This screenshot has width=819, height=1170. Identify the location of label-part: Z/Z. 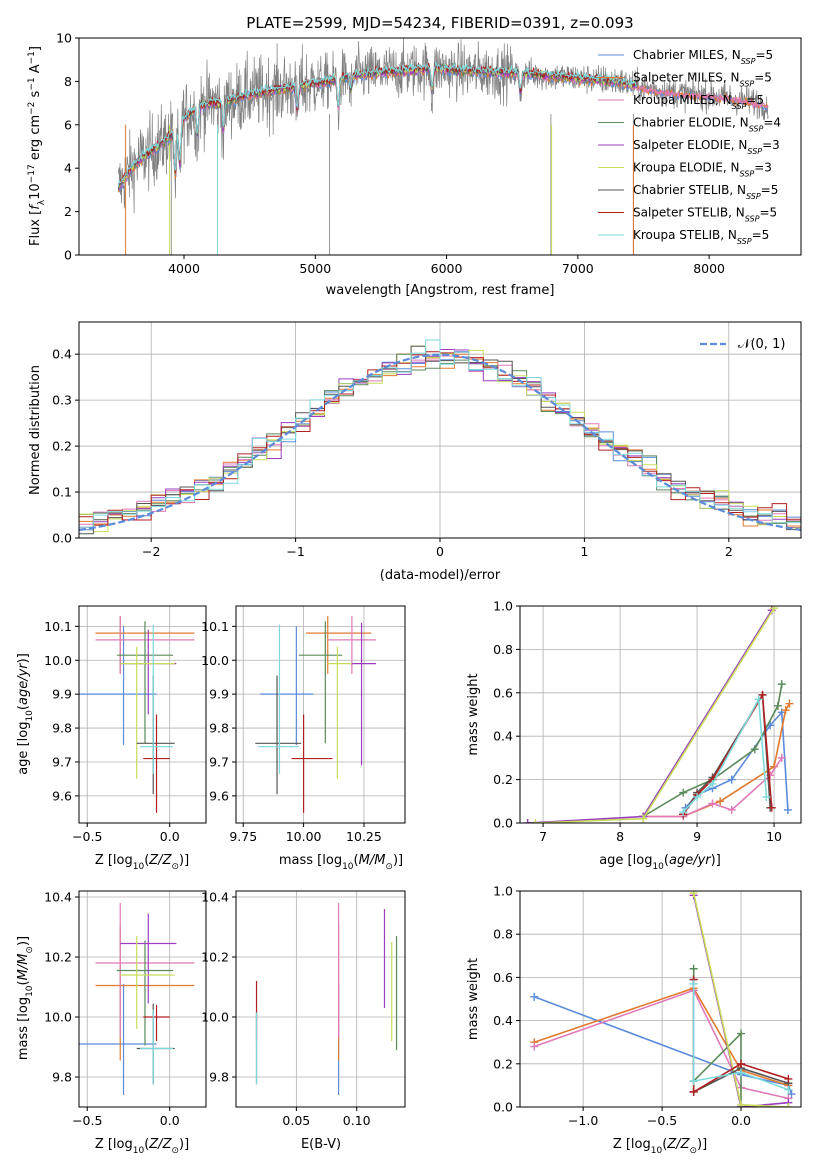
(678, 1144).